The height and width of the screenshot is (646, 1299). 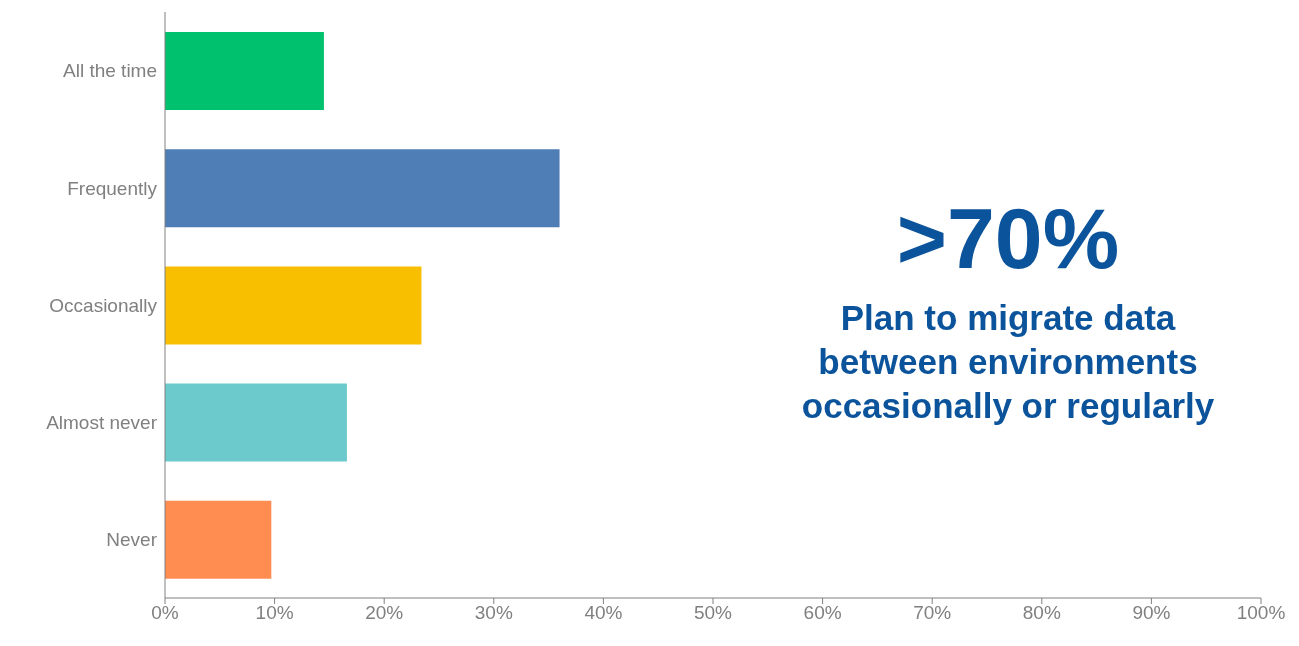 What do you see at coordinates (102, 422) in the screenshot?
I see `y-tick-label: Almost never` at bounding box center [102, 422].